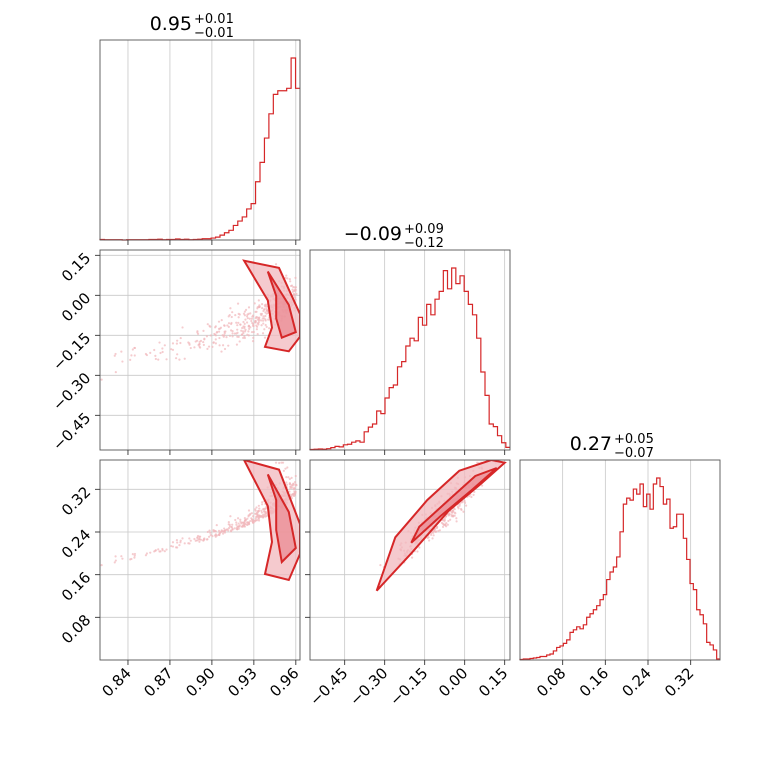 This screenshot has height=760, width=760. I want to click on pair-0-2-contour-inner, so click(281, 519).